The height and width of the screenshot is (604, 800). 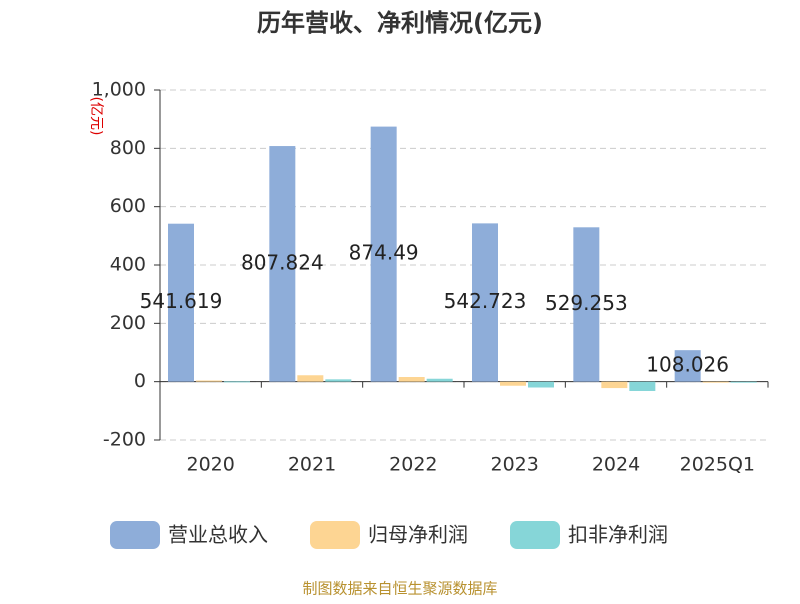 What do you see at coordinates (400, 23) in the screenshot?
I see `chart-title: 历年营收、净利情况(亿元)` at bounding box center [400, 23].